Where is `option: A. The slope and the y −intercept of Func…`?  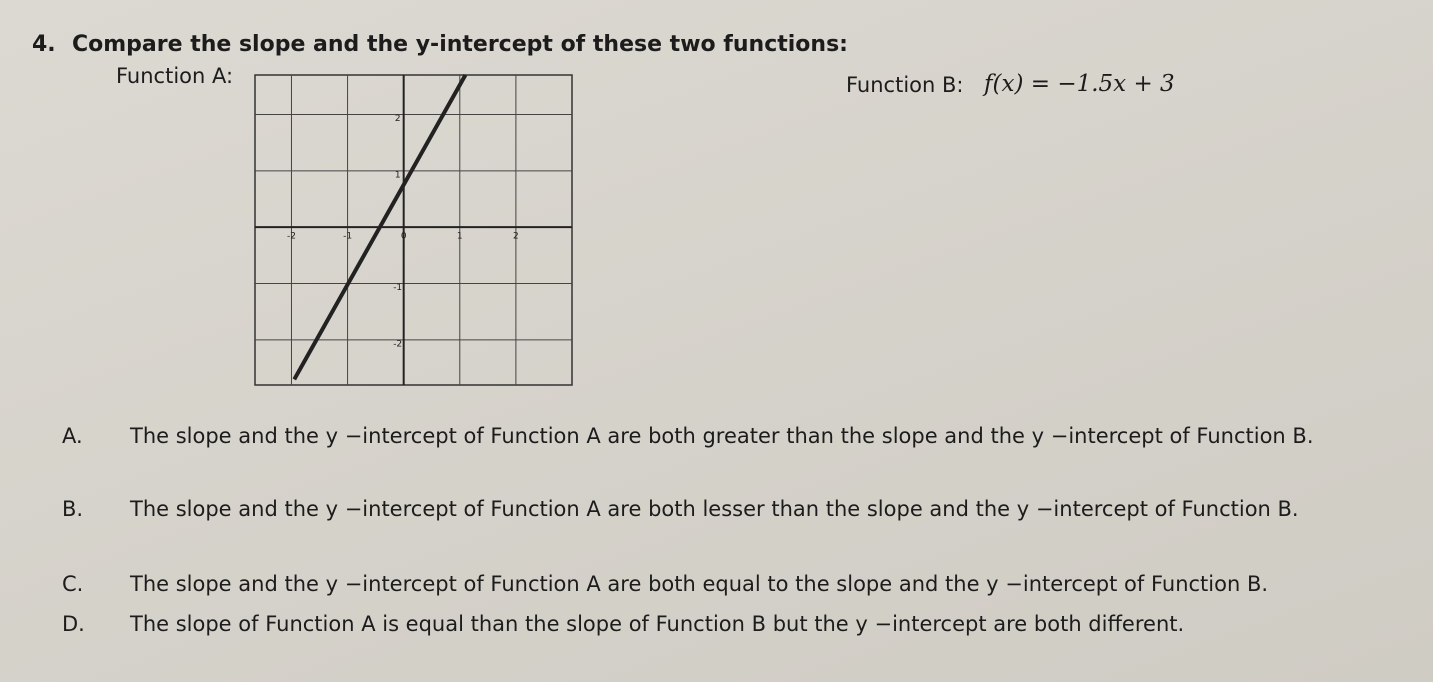 option: A. The slope and the y −intercept of Func… is located at coordinates (747, 454).